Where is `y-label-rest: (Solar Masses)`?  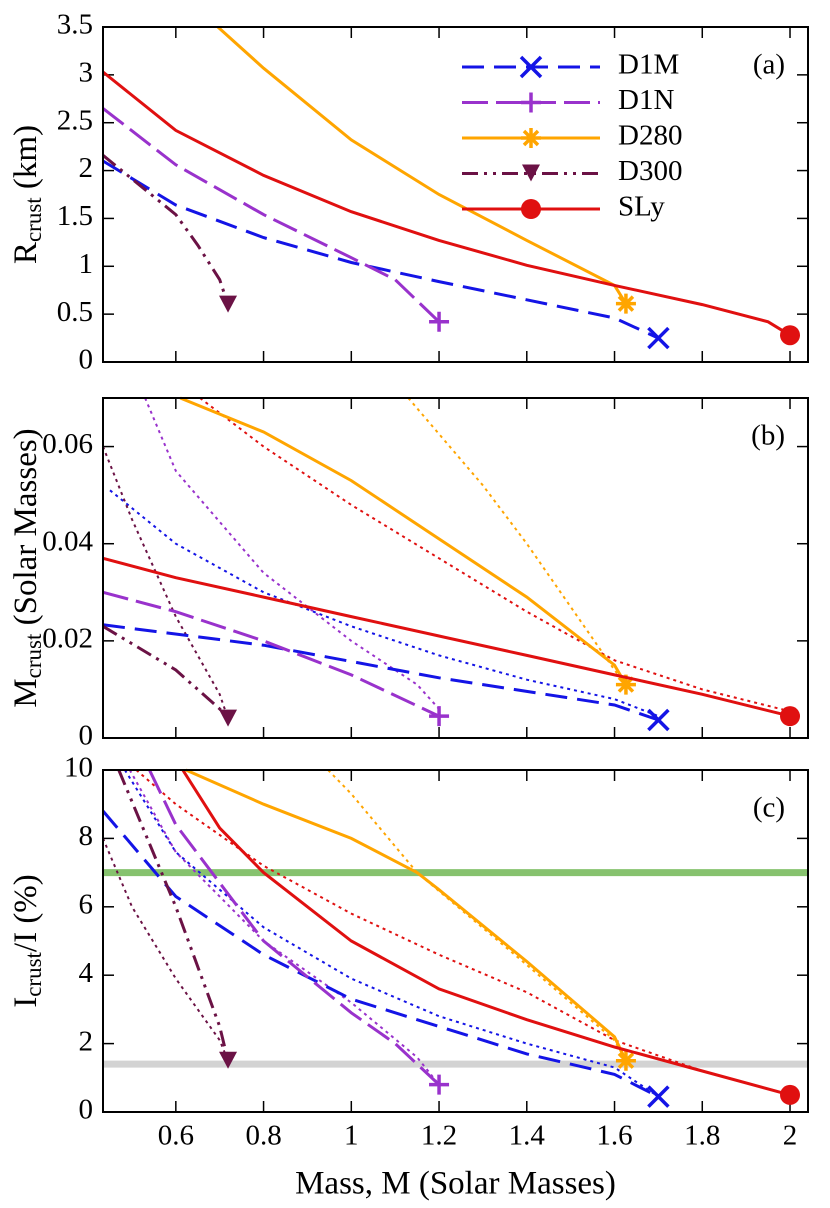
y-label-rest: (Solar Masses) is located at coordinates (26, 530).